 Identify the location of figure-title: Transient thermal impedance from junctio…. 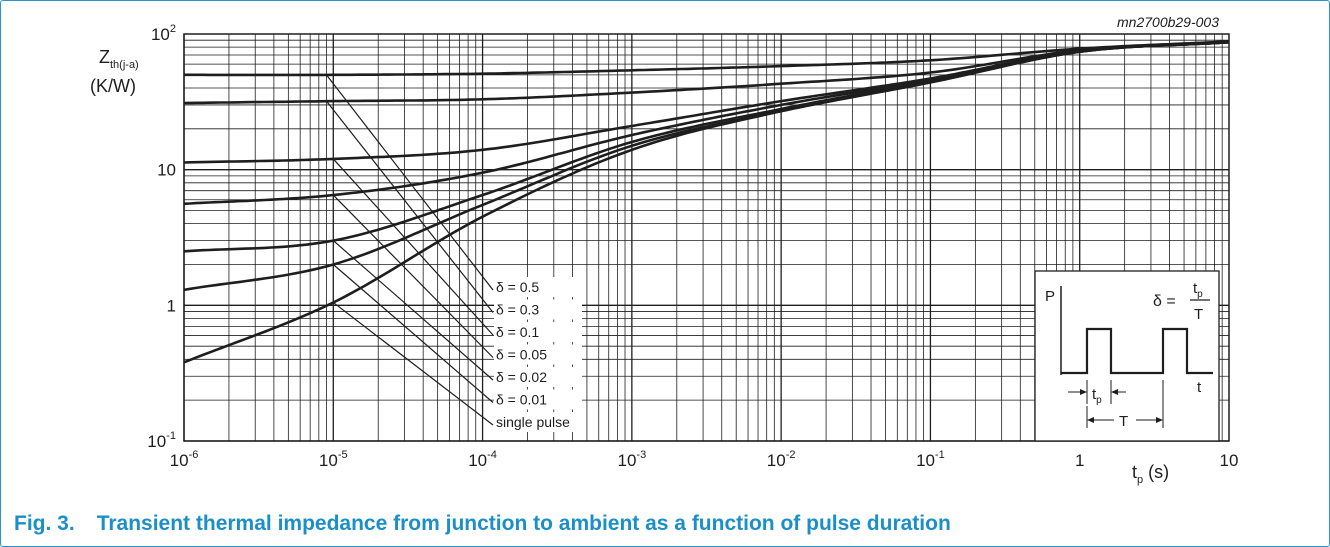
(523, 523).